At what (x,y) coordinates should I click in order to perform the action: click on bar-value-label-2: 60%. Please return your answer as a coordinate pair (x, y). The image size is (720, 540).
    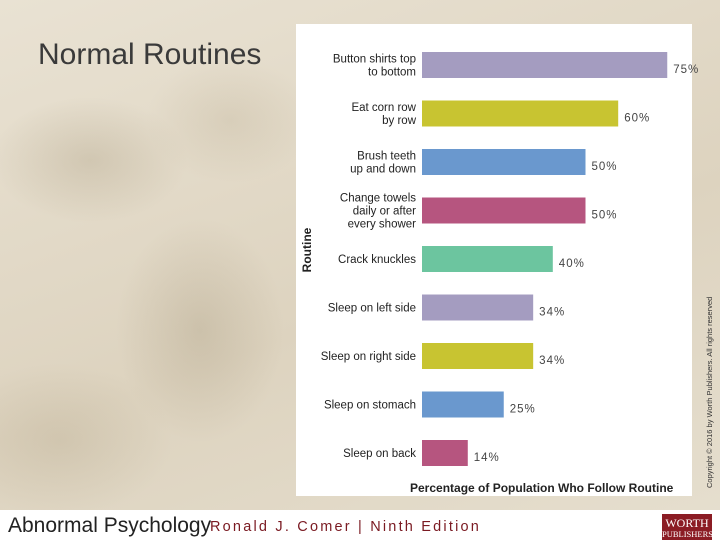
    Looking at the image, I should click on (637, 119).